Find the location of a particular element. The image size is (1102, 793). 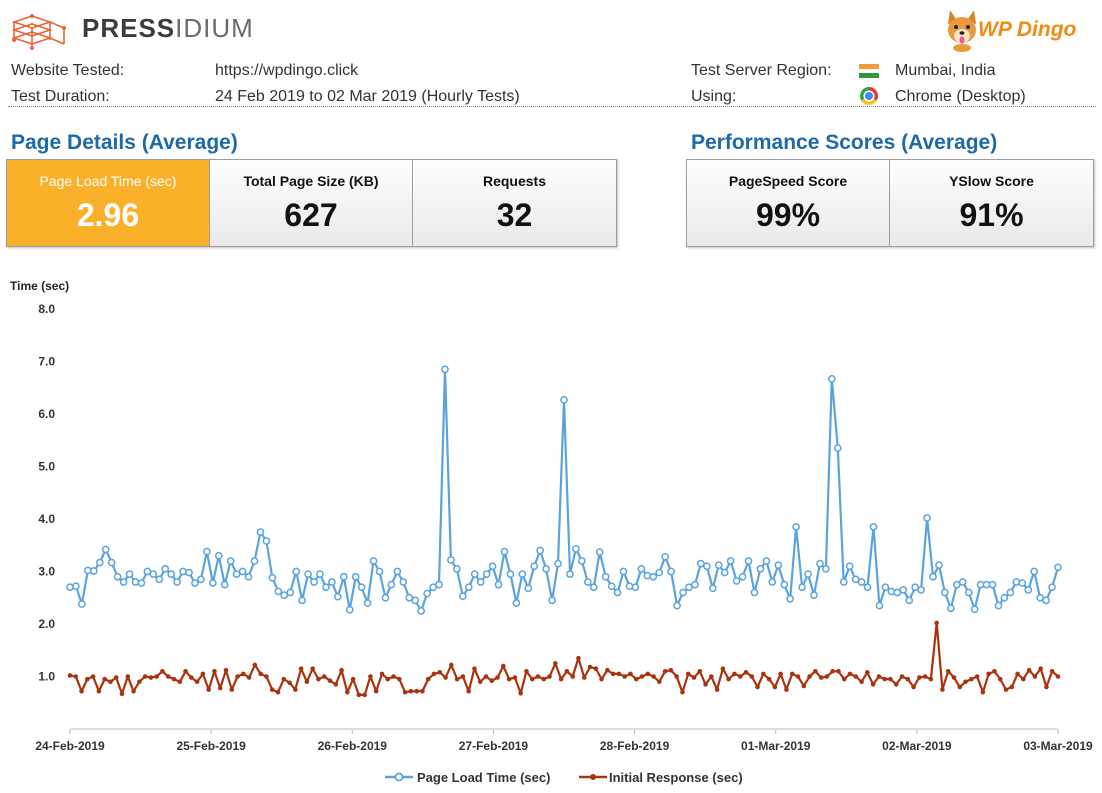

kpi-label: YSlow Score is located at coordinates (991, 181).